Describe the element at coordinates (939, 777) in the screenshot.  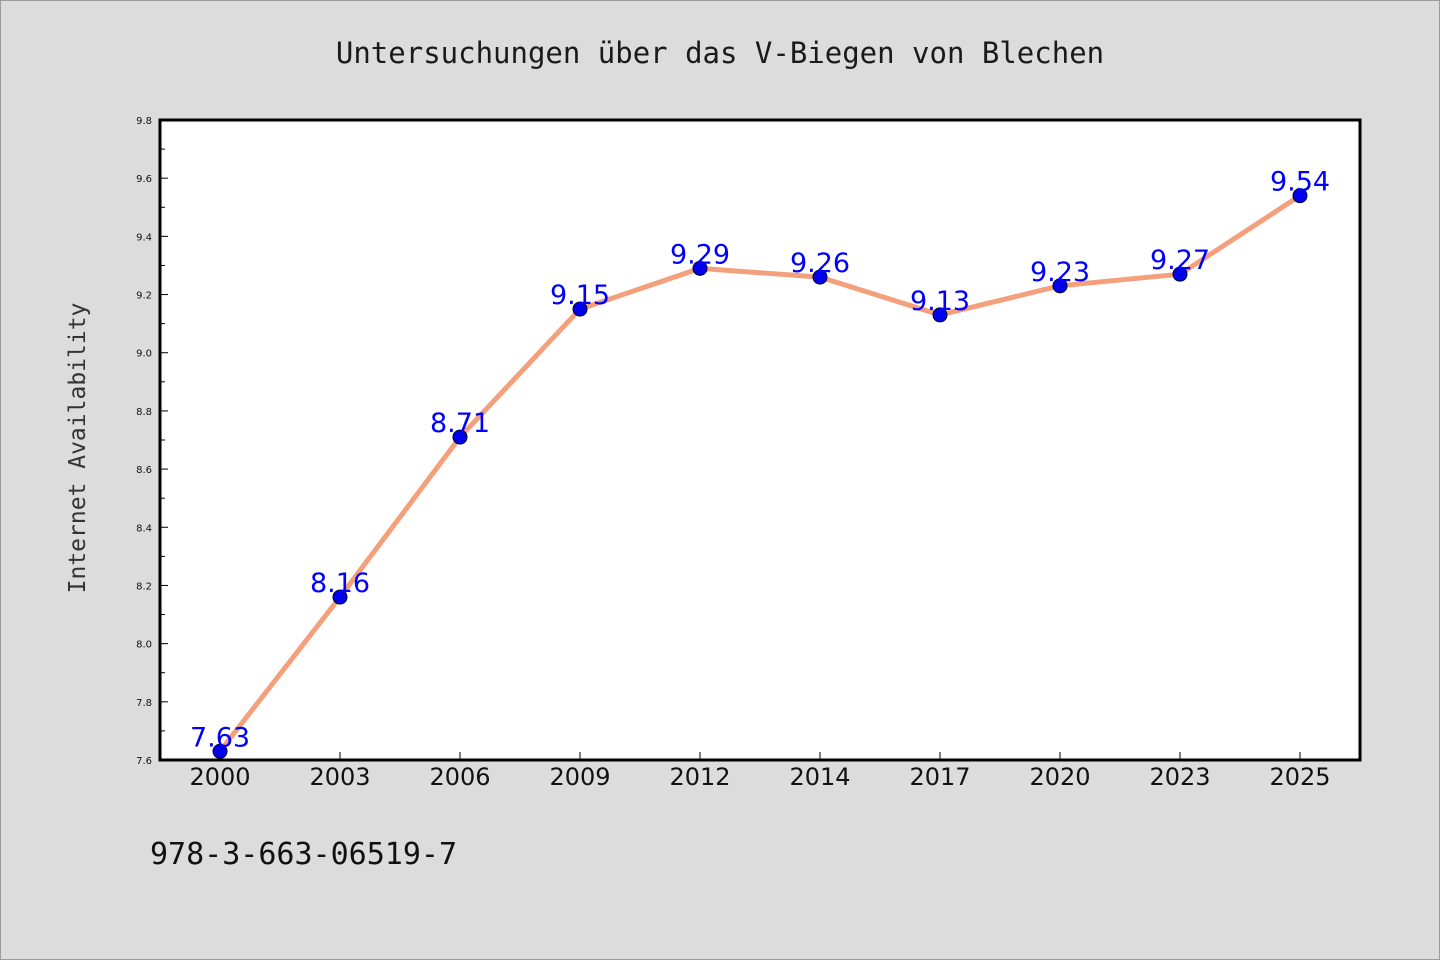
I see `x-tick-label: 2017` at that location.